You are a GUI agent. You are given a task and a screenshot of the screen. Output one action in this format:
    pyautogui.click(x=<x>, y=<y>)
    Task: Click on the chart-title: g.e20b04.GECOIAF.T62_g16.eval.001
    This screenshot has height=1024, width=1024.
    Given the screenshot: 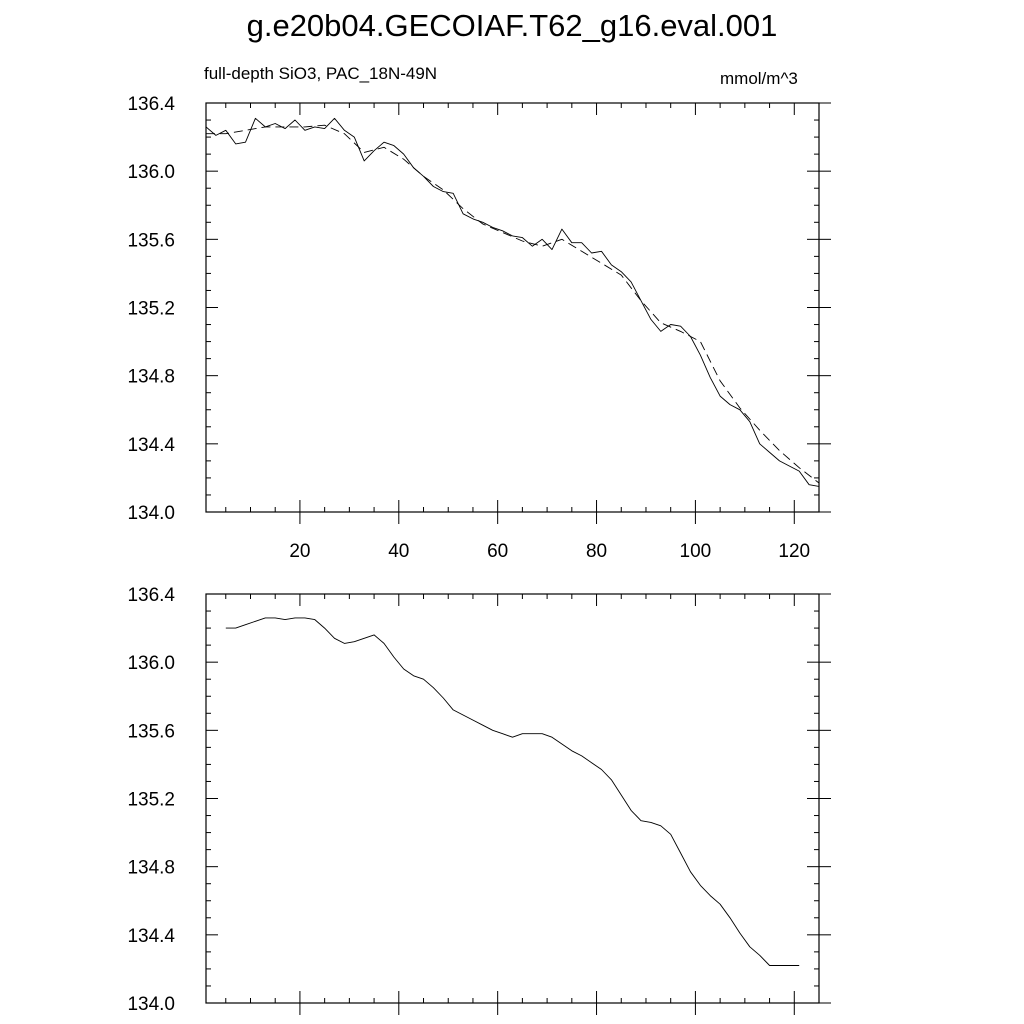 What is the action you would take?
    pyautogui.click(x=512, y=25)
    